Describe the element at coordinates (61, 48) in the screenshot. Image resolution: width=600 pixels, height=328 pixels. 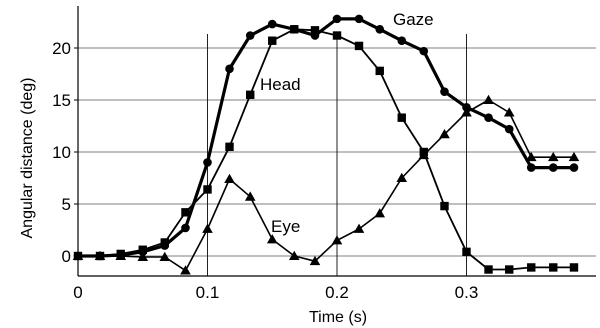
I see `y-tick-label: 20` at that location.